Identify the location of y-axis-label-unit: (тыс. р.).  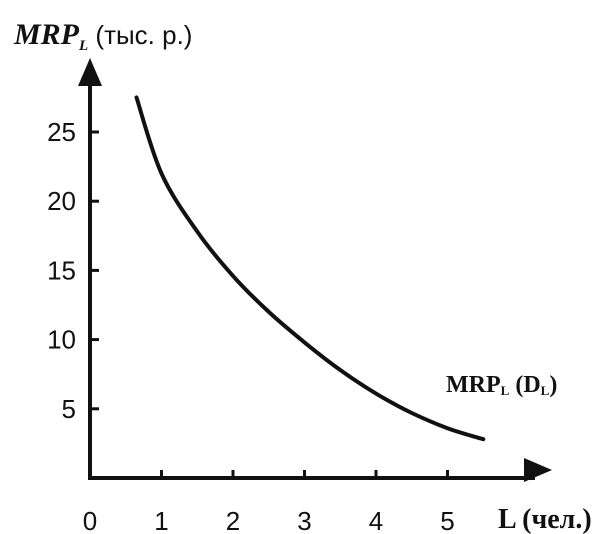
(140, 35).